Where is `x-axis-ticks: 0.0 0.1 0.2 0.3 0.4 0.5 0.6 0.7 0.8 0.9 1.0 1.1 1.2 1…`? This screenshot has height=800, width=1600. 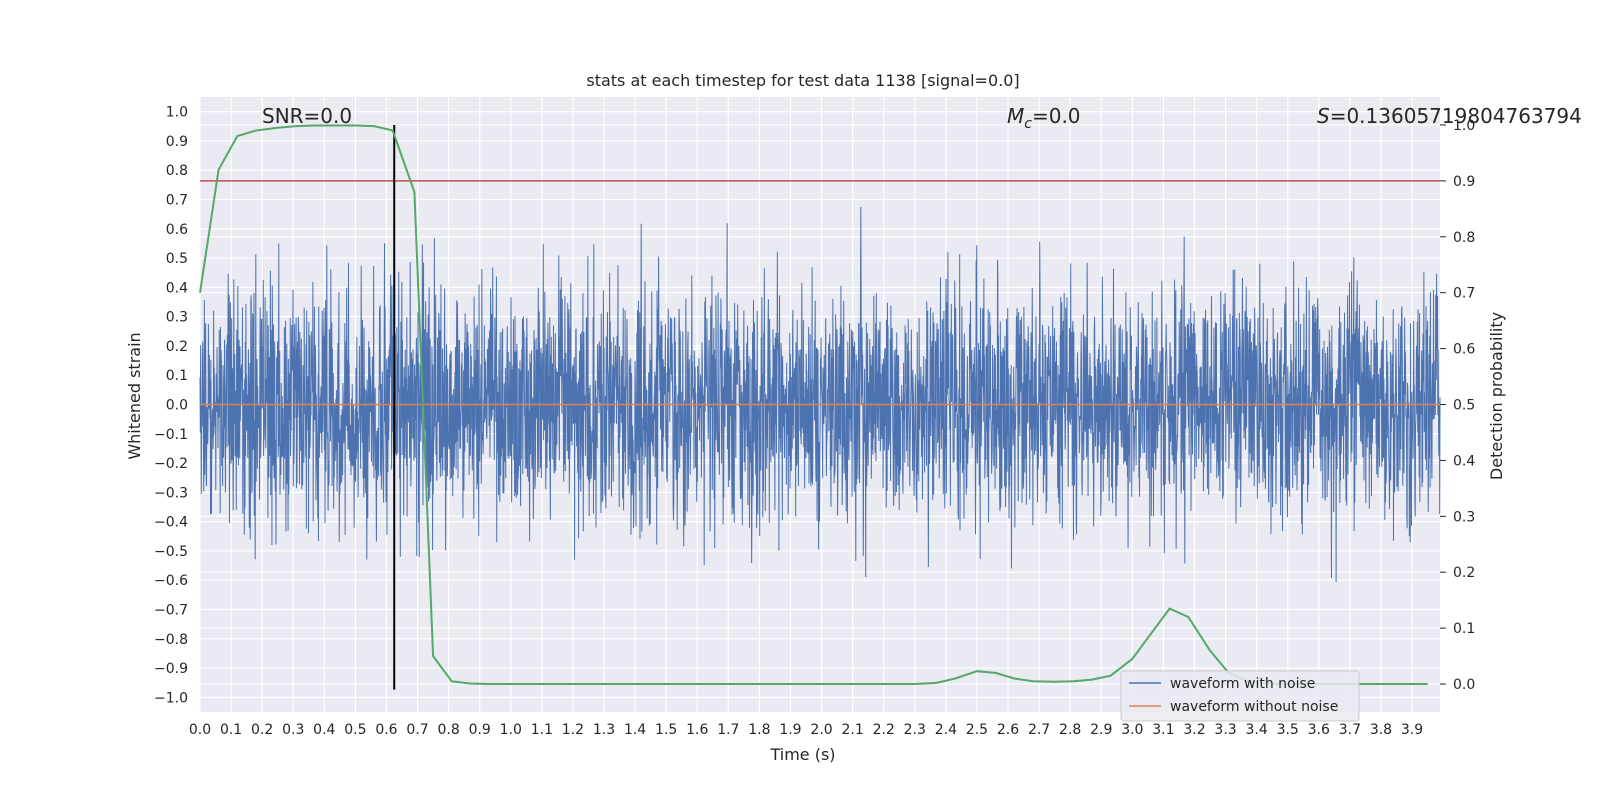 x-axis-ticks: 0.0 0.1 0.2 0.3 0.4 0.5 0.6 0.7 0.8 0.9 1.0 1.1 1.2 1… is located at coordinates (806, 730).